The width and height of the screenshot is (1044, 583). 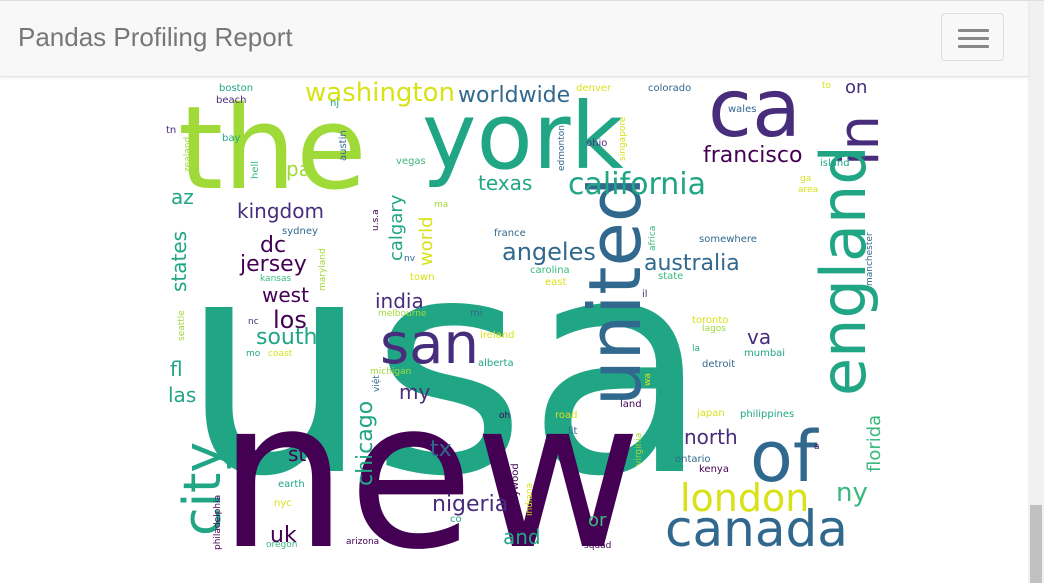 I want to click on word-cloud-word: ny, so click(x=852, y=493).